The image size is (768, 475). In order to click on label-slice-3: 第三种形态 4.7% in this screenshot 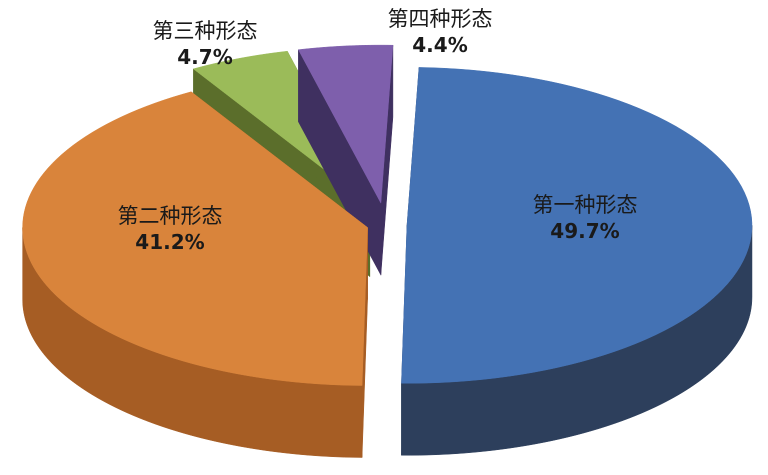, I will do `click(205, 44)`.